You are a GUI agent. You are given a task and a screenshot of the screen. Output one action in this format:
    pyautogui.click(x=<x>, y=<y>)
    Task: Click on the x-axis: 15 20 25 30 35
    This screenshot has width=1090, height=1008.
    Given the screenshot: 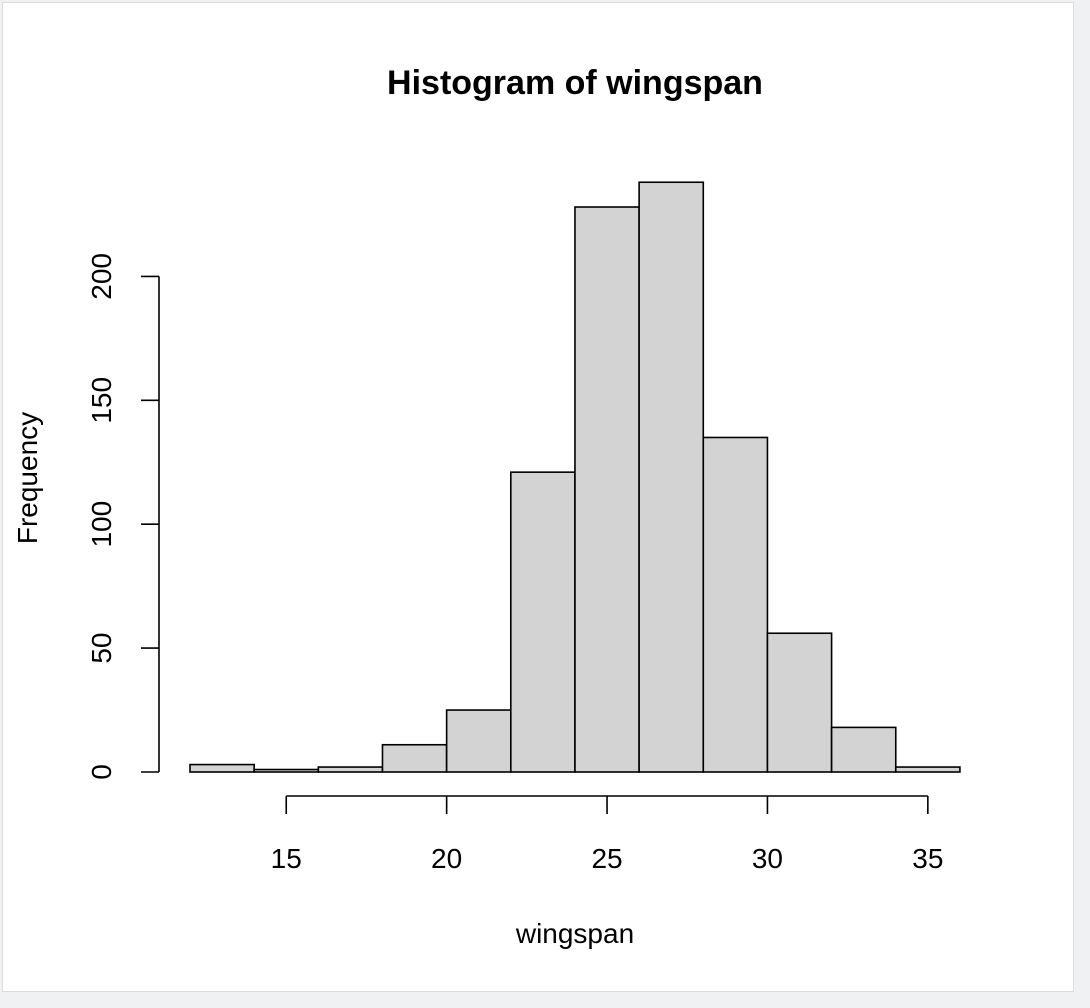 What is the action you would take?
    pyautogui.click(x=607, y=834)
    